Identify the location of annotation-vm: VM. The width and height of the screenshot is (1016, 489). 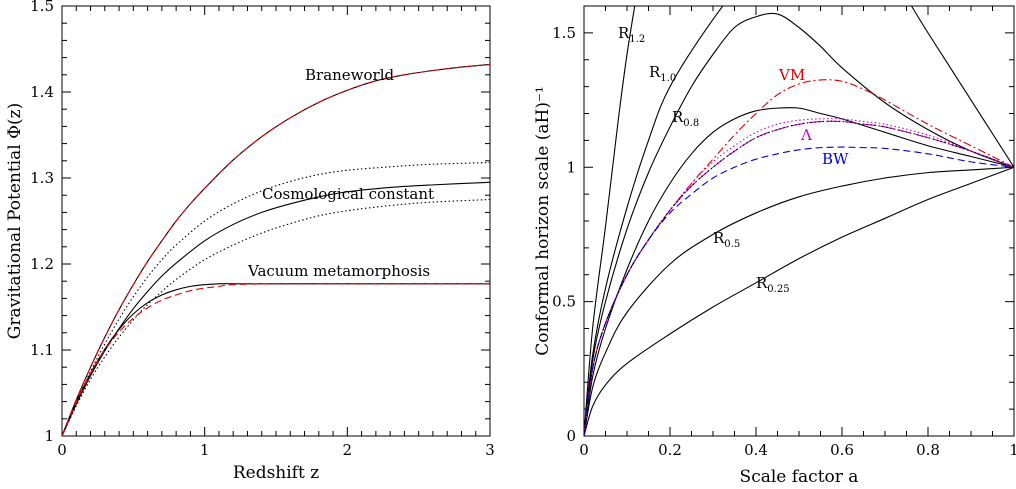
(791, 75).